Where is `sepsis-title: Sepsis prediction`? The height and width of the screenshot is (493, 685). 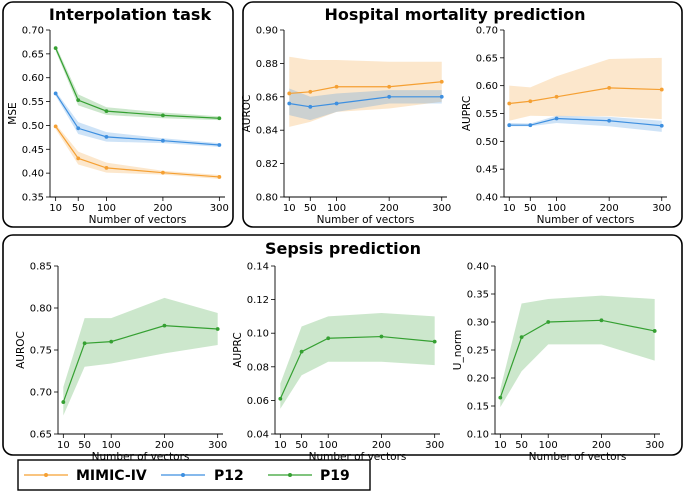 sepsis-title: Sepsis prediction is located at coordinates (343, 248).